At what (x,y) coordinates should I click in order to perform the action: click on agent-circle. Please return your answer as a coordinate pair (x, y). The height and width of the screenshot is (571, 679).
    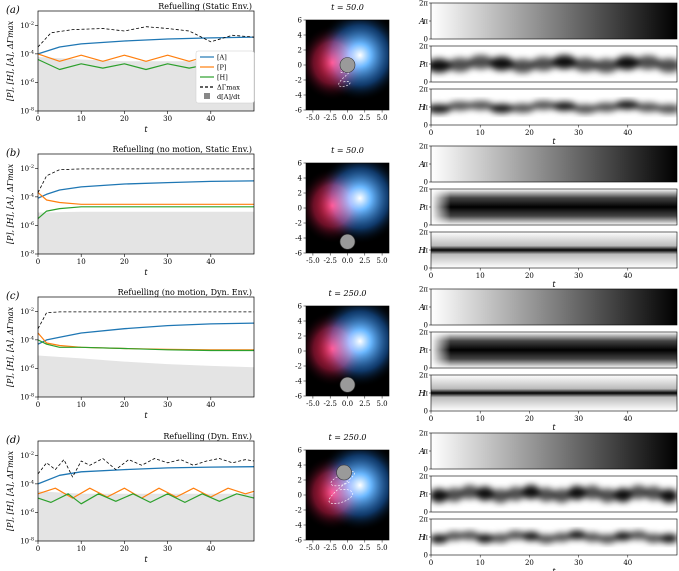
    Looking at the image, I should click on (344, 472).